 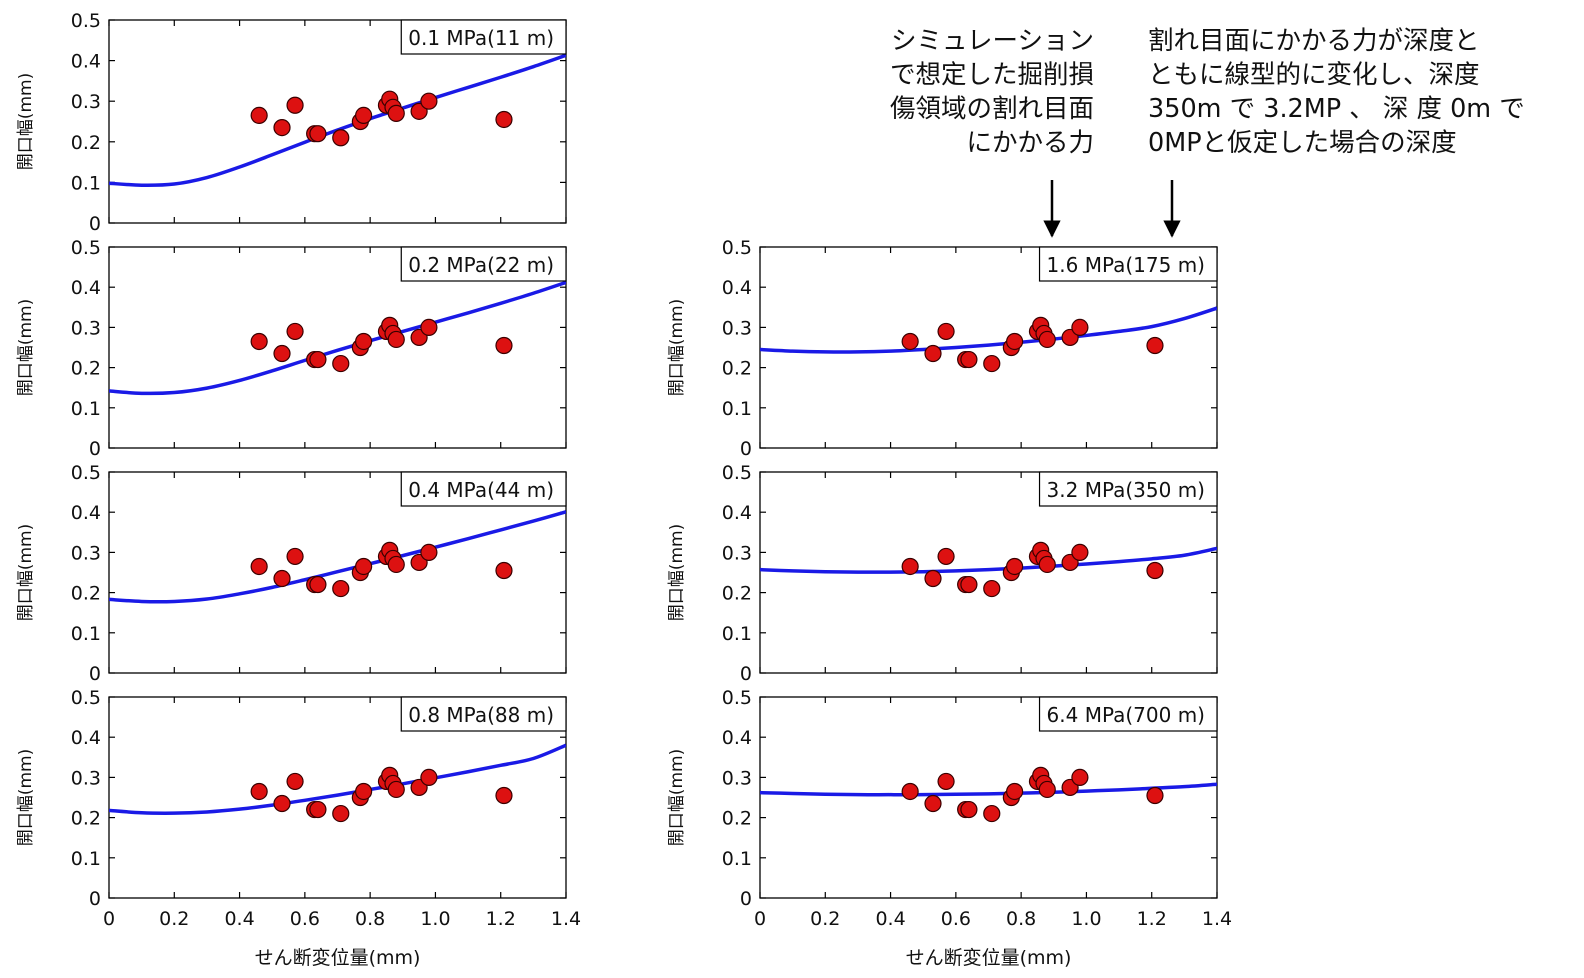 What do you see at coordinates (481, 38) in the screenshot?
I see `panel-label: 0.1 MPa(11 m)` at bounding box center [481, 38].